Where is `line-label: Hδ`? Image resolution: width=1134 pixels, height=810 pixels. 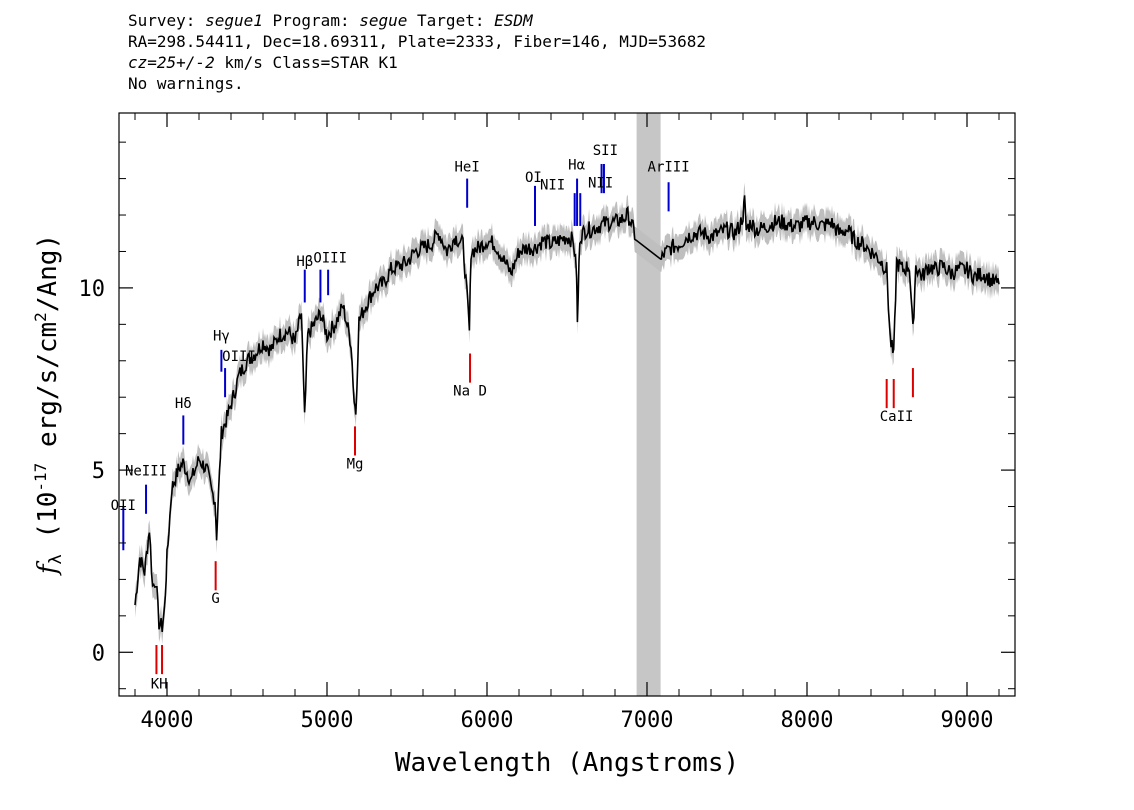
line-label: Hδ is located at coordinates (183, 404).